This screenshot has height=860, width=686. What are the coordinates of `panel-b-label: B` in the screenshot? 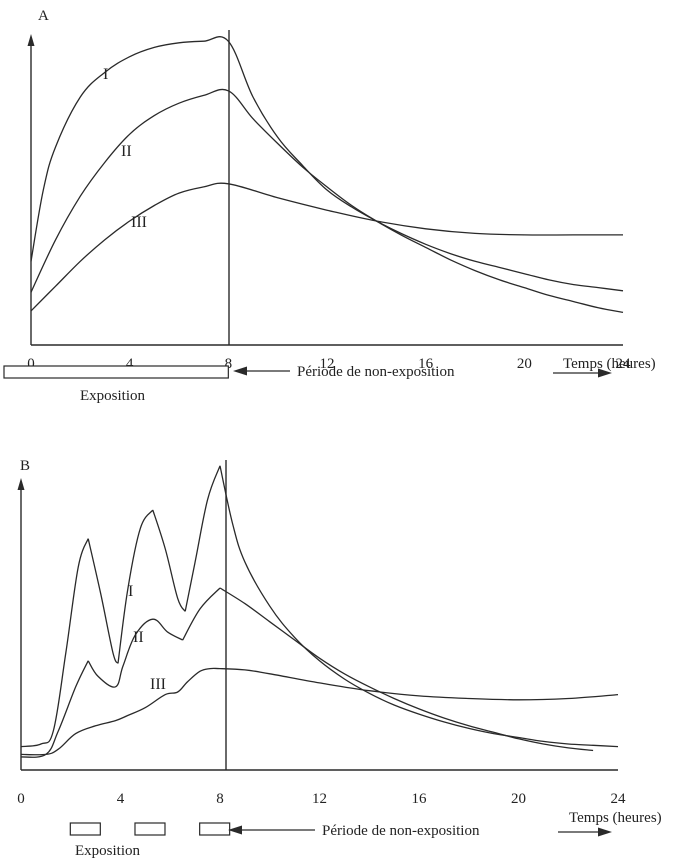 It's located at (25, 466).